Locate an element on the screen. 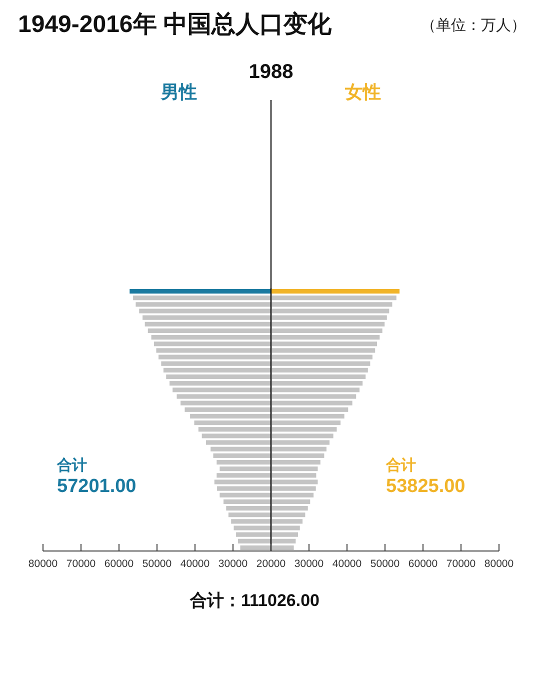 The height and width of the screenshot is (673, 536). x-tick-label: 20000 is located at coordinates (271, 564).